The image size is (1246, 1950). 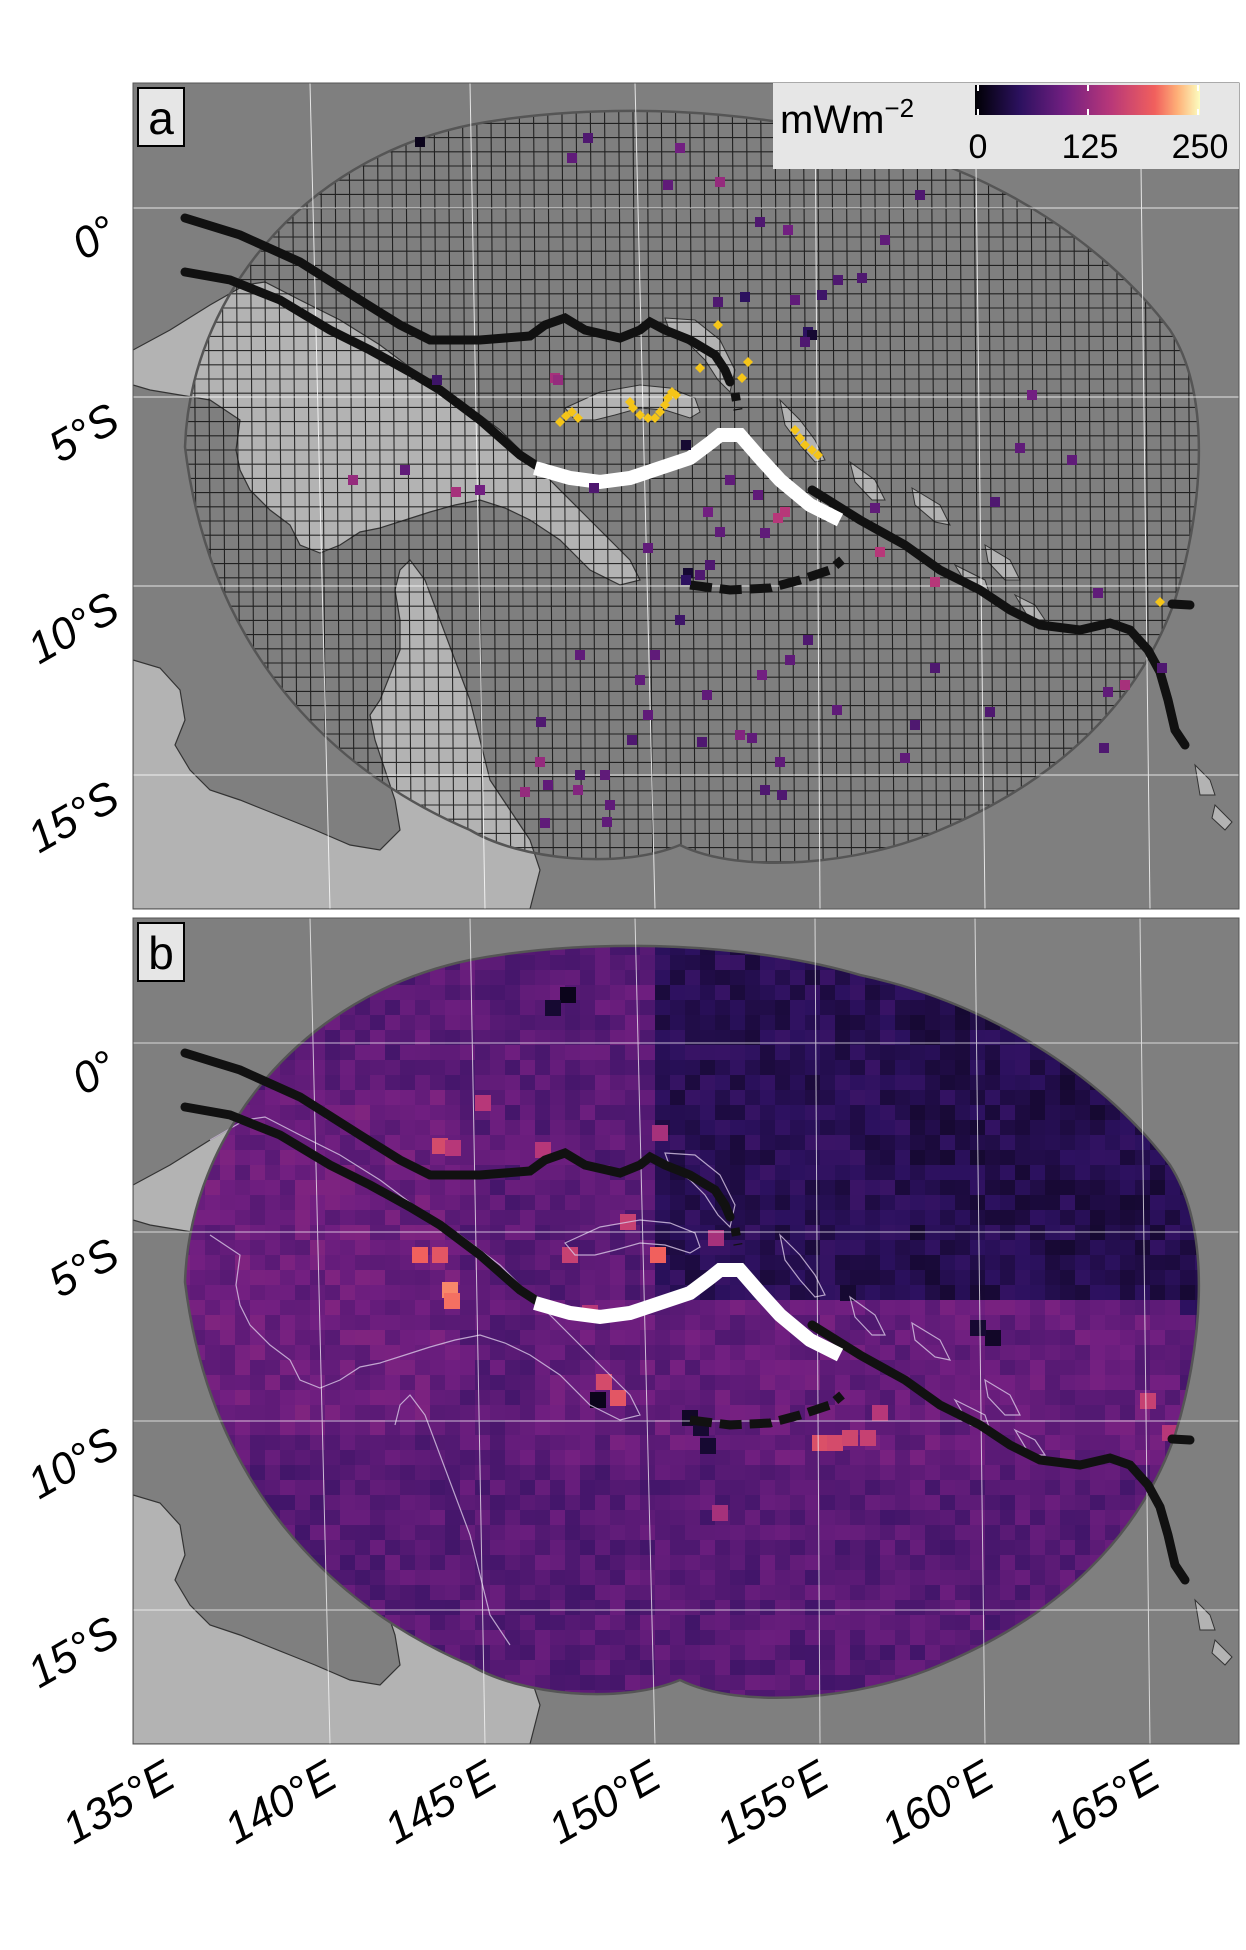 I want to click on latitude-labels-a: 0° 5°S 10°S 15°S, so click(x=73, y=534).